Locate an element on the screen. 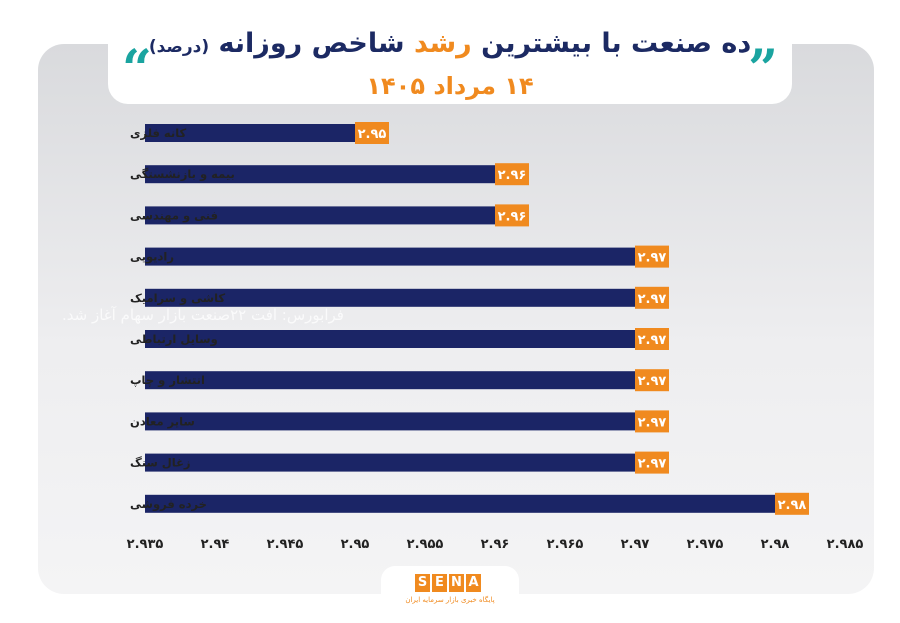  category-label: سایر معادن is located at coordinates (162, 421).